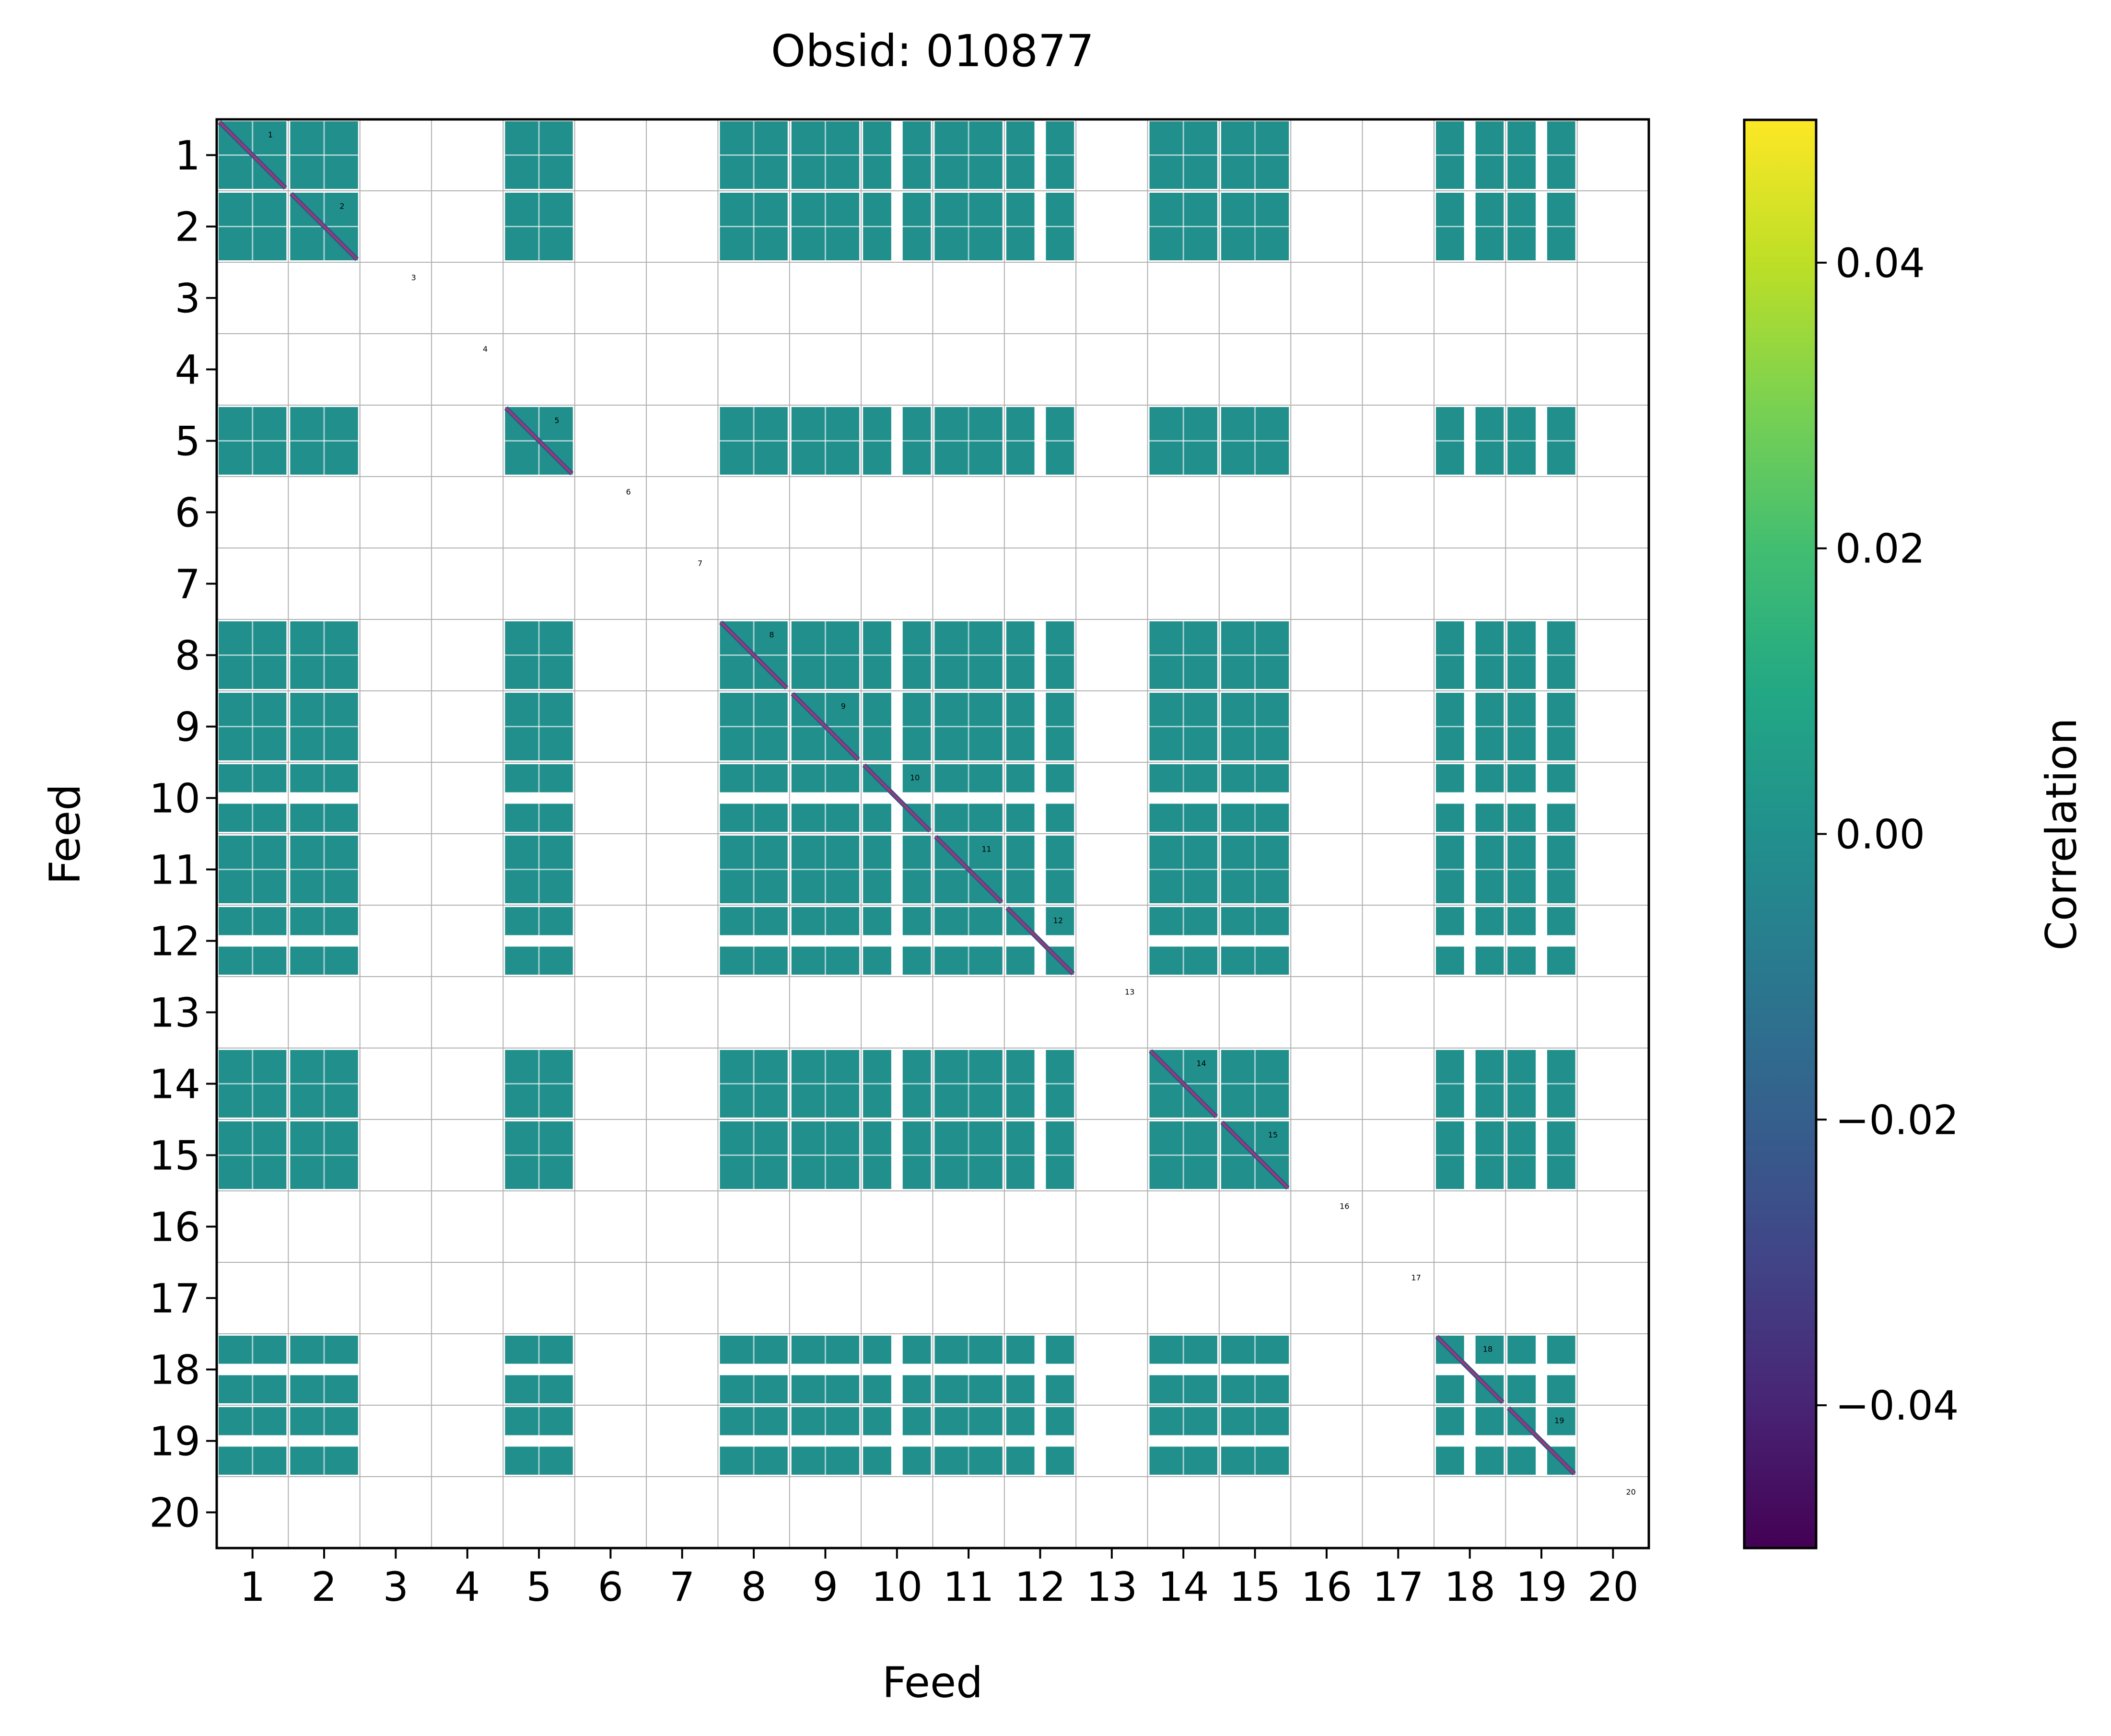 The image size is (2111, 1736). I want to click on diagonal-feed-label: 19, so click(1559, 1420).